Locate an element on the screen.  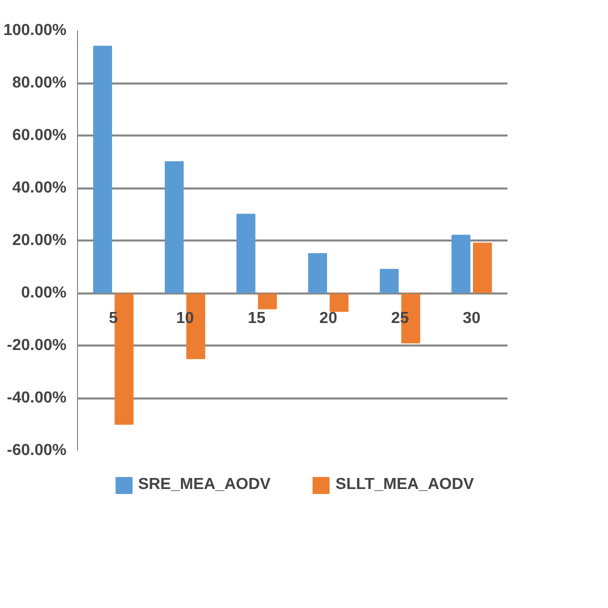
legend-label: SLLT_MEA_AODV is located at coordinates (405, 485).